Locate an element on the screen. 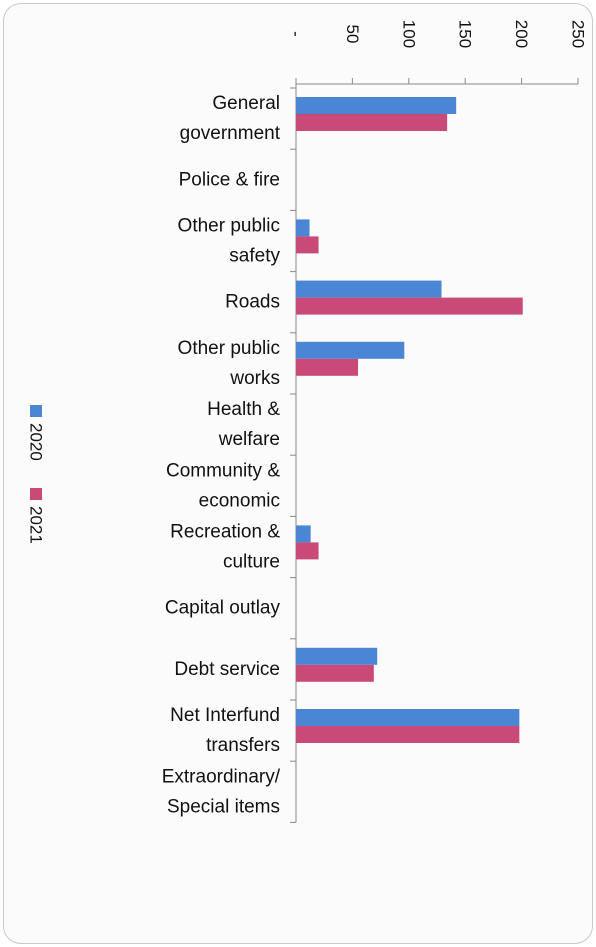  category-label: Recreation & culture is located at coordinates (225, 547).